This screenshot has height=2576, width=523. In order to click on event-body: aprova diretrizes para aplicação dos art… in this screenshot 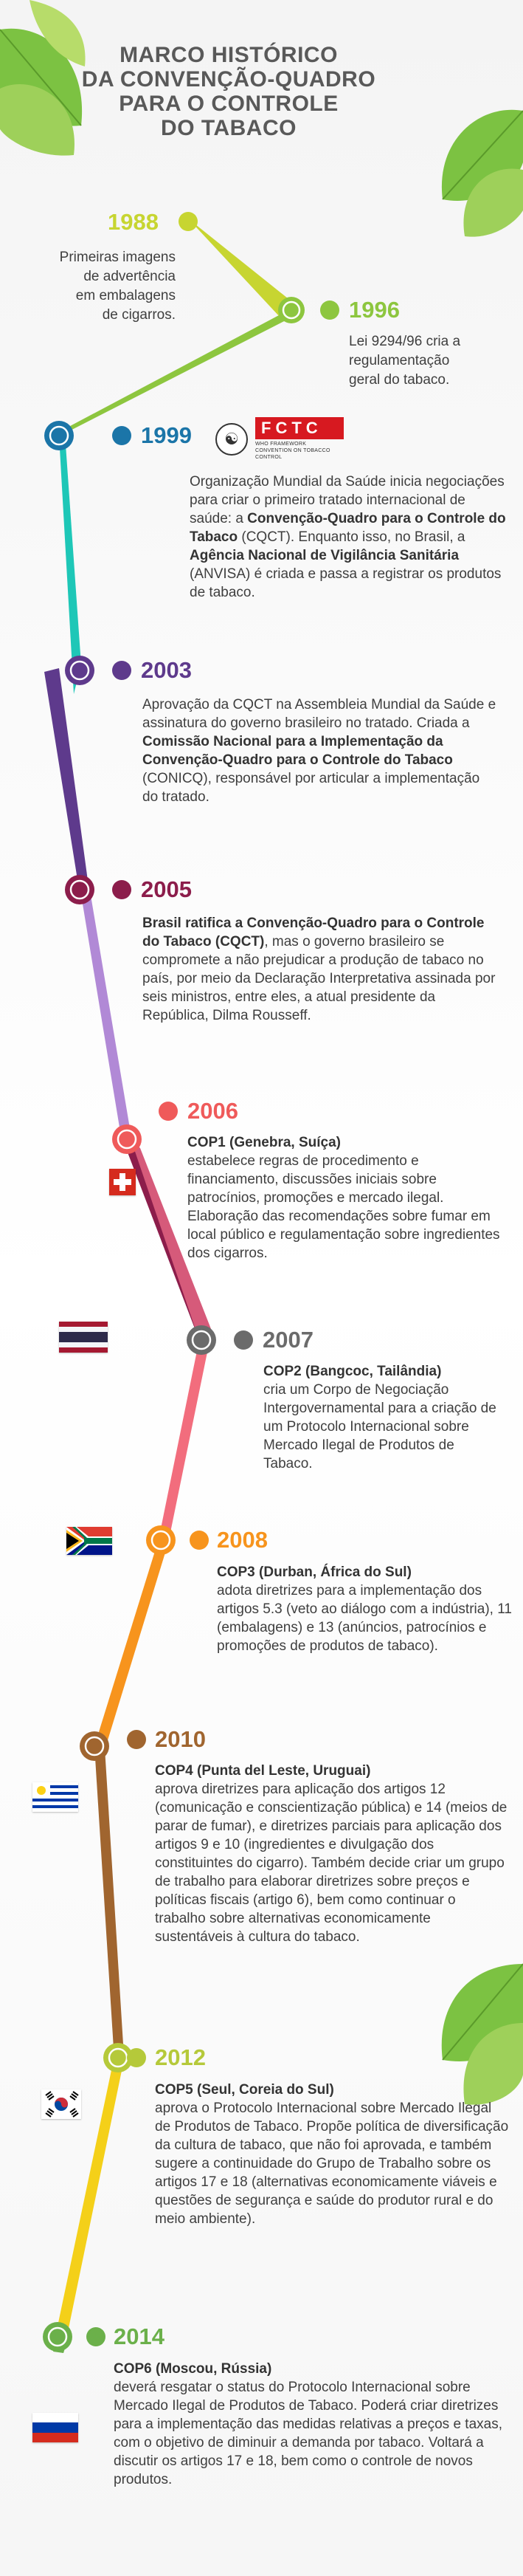, I will do `click(331, 1863)`.